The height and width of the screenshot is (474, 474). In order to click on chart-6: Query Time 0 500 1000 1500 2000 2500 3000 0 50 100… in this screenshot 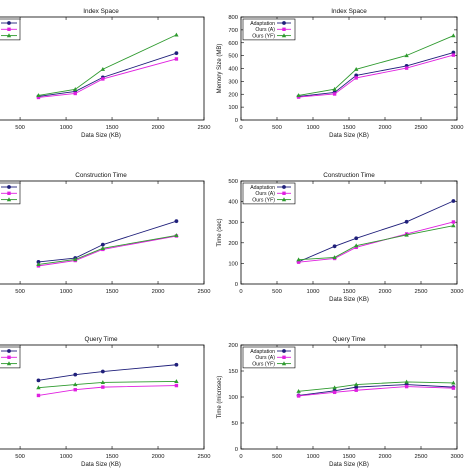, I will do `click(340, 402)`.